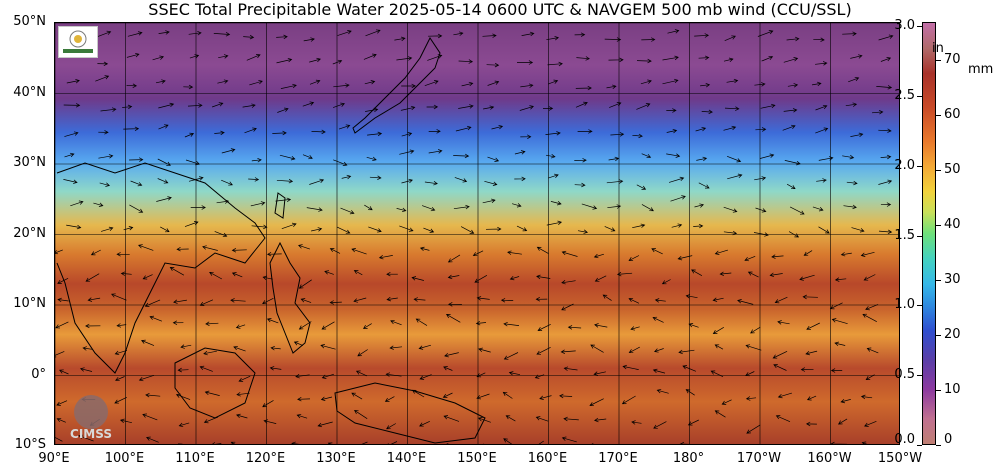 This screenshot has width=1000, height=470. What do you see at coordinates (29, 92) in the screenshot?
I see `lat-label: 40°N` at bounding box center [29, 92].